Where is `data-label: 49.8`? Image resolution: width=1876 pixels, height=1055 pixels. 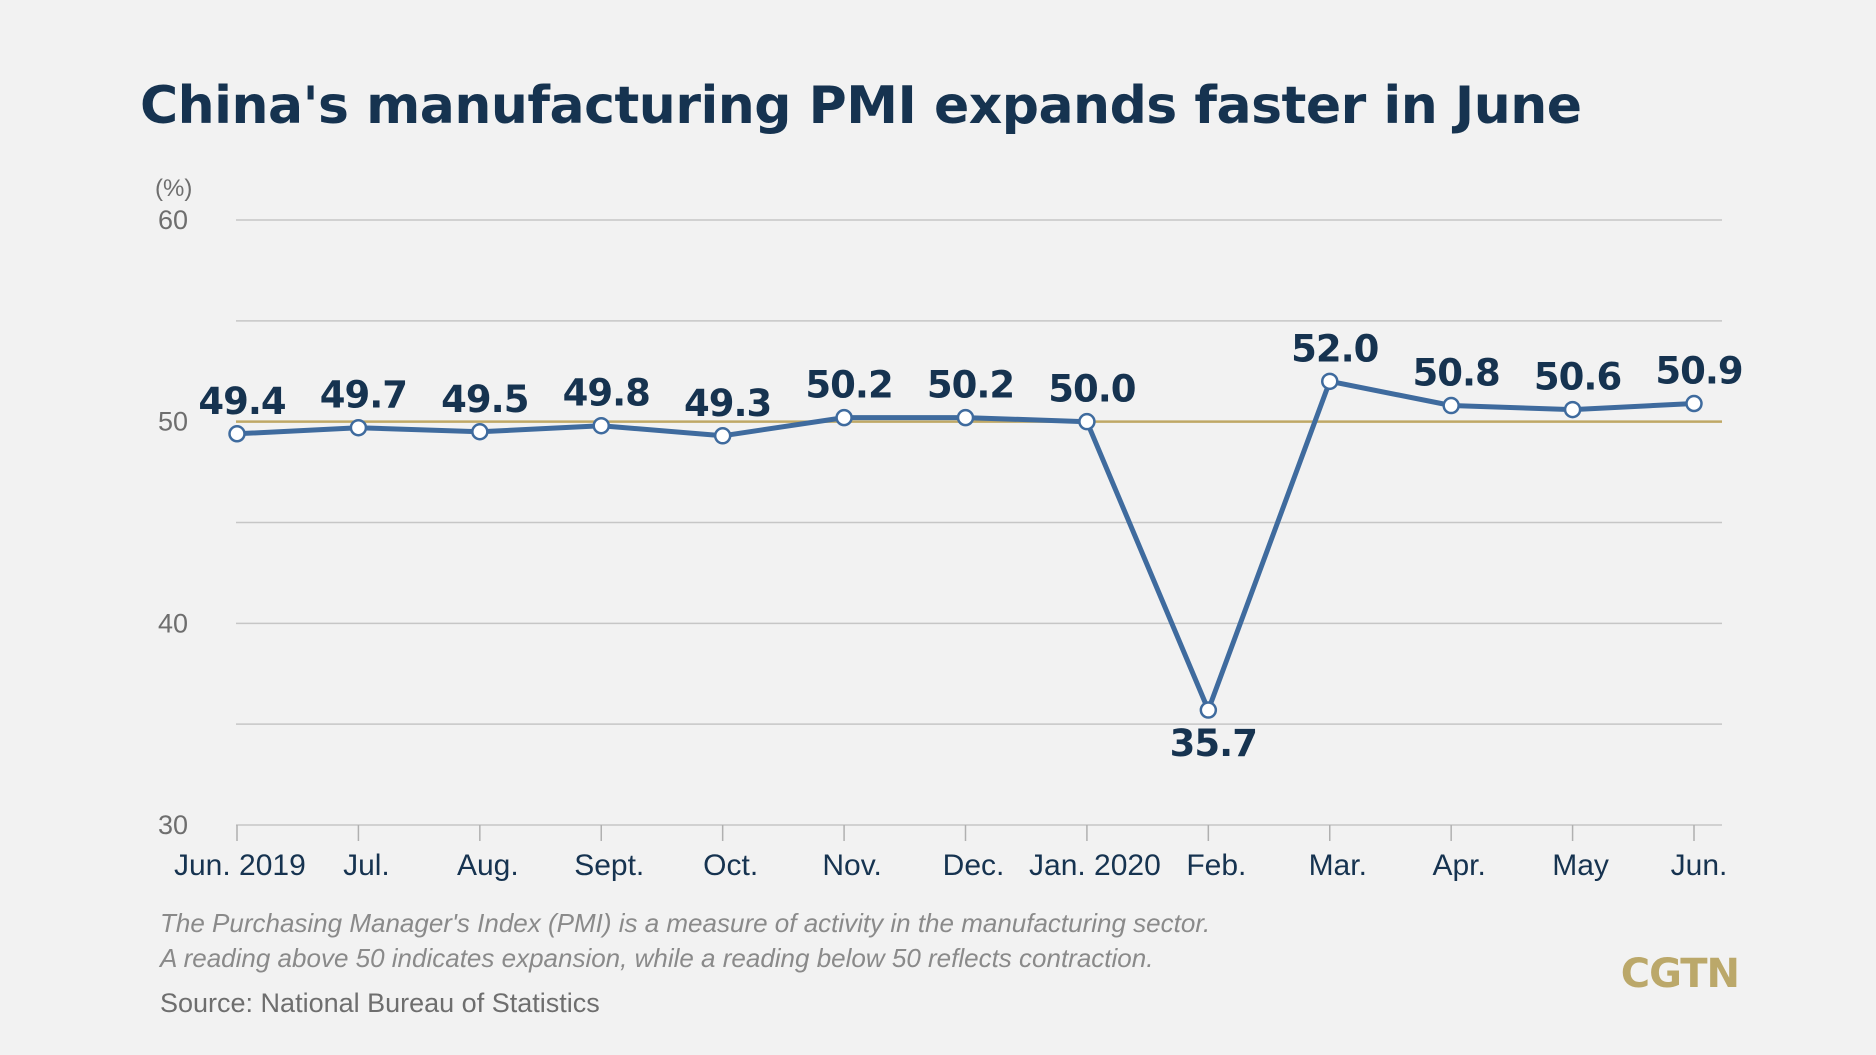
data-label: 49.8 is located at coordinates (606, 393).